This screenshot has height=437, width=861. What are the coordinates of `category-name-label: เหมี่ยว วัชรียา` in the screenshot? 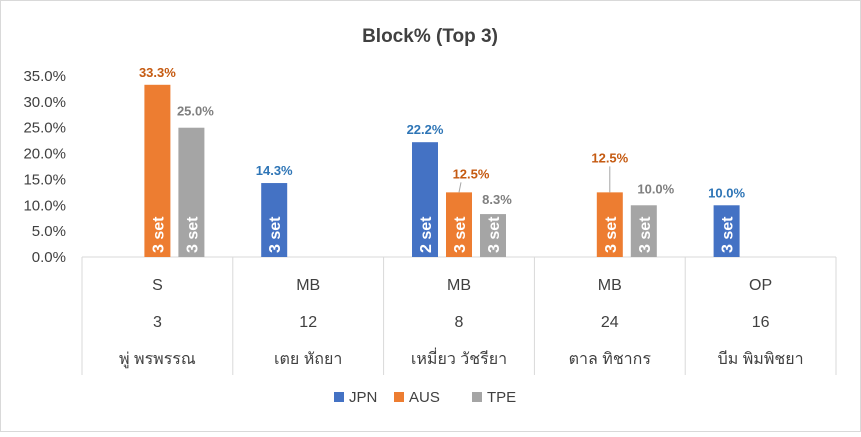 It's located at (459, 357).